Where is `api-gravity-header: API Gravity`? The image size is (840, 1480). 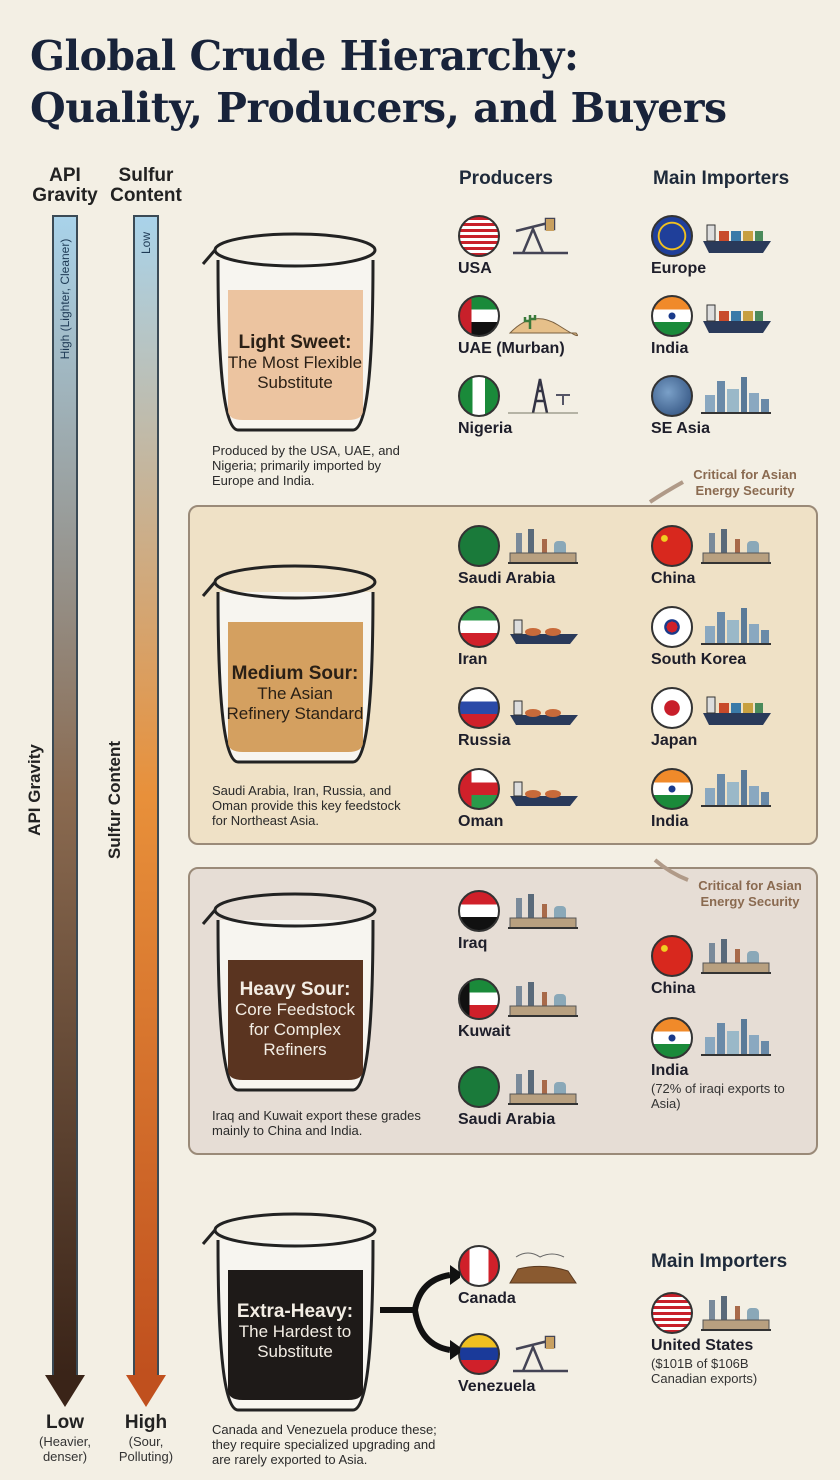
api-gravity-header: API Gravity is located at coordinates (65, 186).